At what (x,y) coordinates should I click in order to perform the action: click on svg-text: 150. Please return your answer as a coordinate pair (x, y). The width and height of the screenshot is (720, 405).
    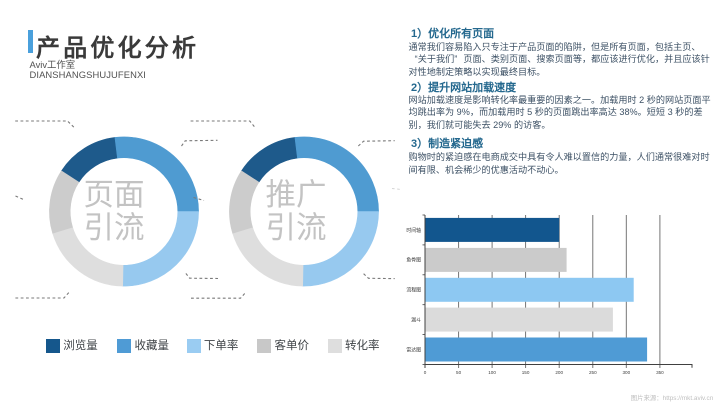
    Looking at the image, I should click on (526, 372).